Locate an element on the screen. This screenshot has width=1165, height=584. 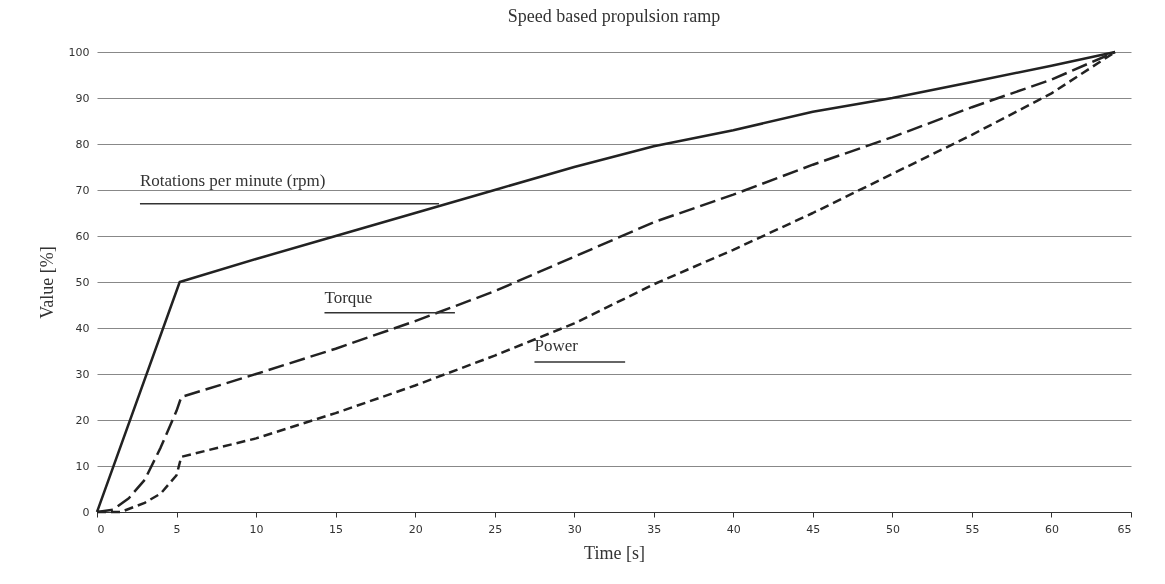
y-tick-label: 90 is located at coordinates (82, 98).